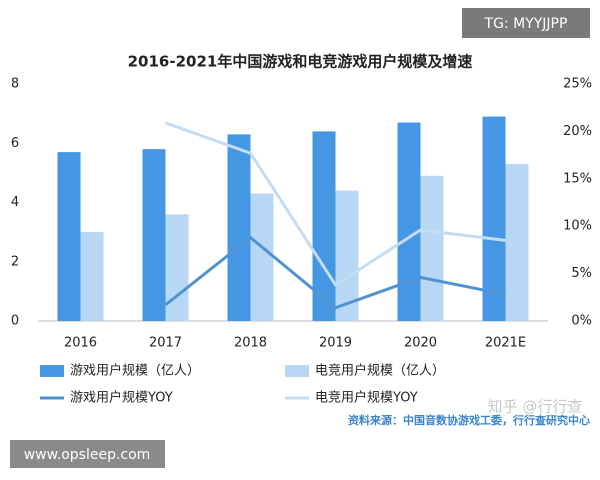 The width and height of the screenshot is (600, 480). I want to click on watermark: www.opsleep.com, so click(87, 455).